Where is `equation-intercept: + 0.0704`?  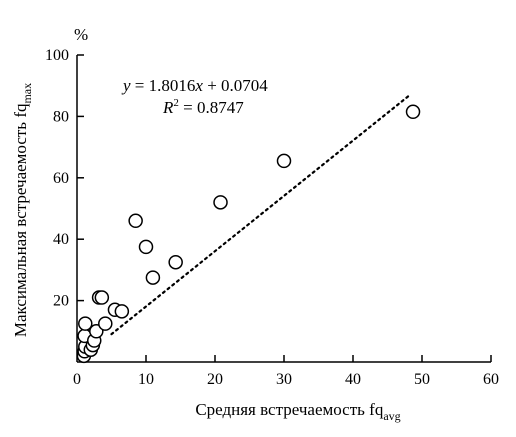 equation-intercept: + 0.0704 is located at coordinates (235, 85).